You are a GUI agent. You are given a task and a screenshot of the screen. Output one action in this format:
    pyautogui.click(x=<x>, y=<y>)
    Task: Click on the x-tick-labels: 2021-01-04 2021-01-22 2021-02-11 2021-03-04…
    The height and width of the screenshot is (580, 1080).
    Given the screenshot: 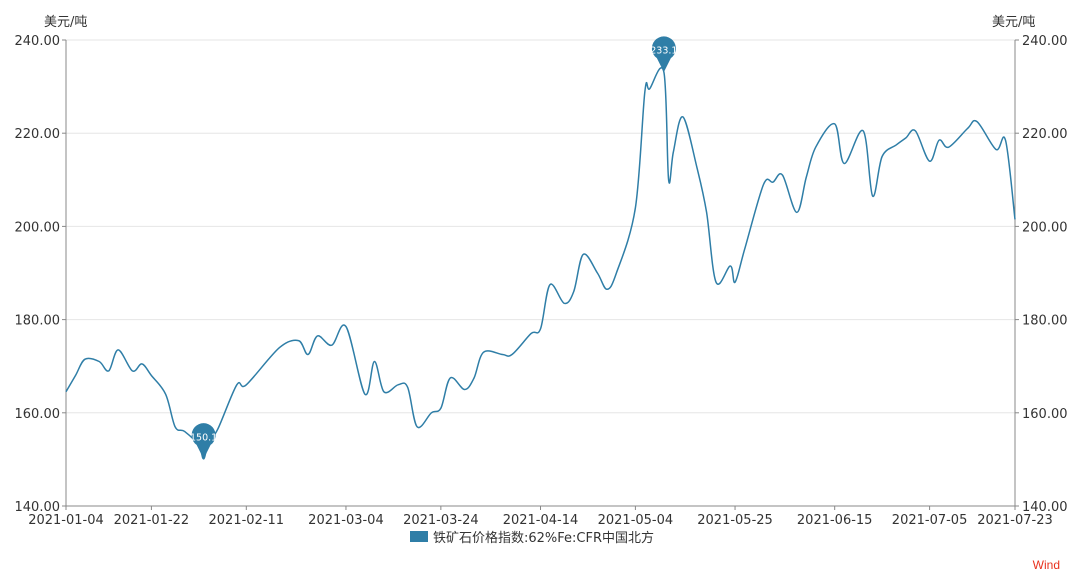 What is the action you would take?
    pyautogui.click(x=540, y=517)
    